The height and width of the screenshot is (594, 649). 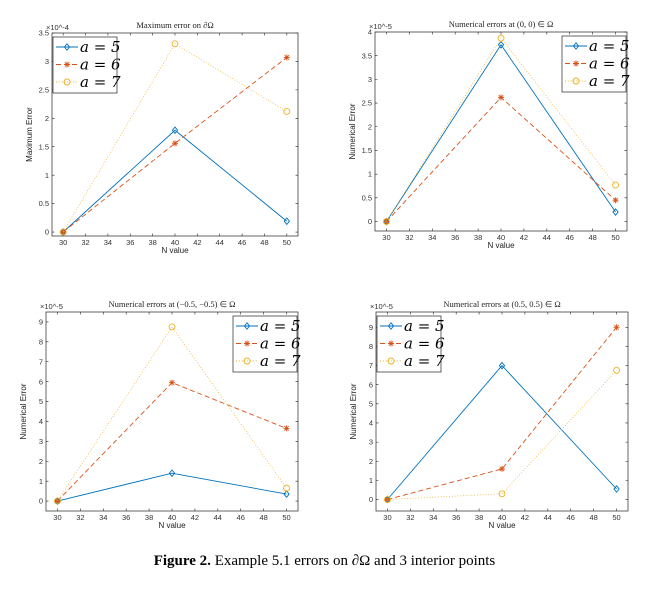 I want to click on y-tick-label: 4, so click(x=371, y=423).